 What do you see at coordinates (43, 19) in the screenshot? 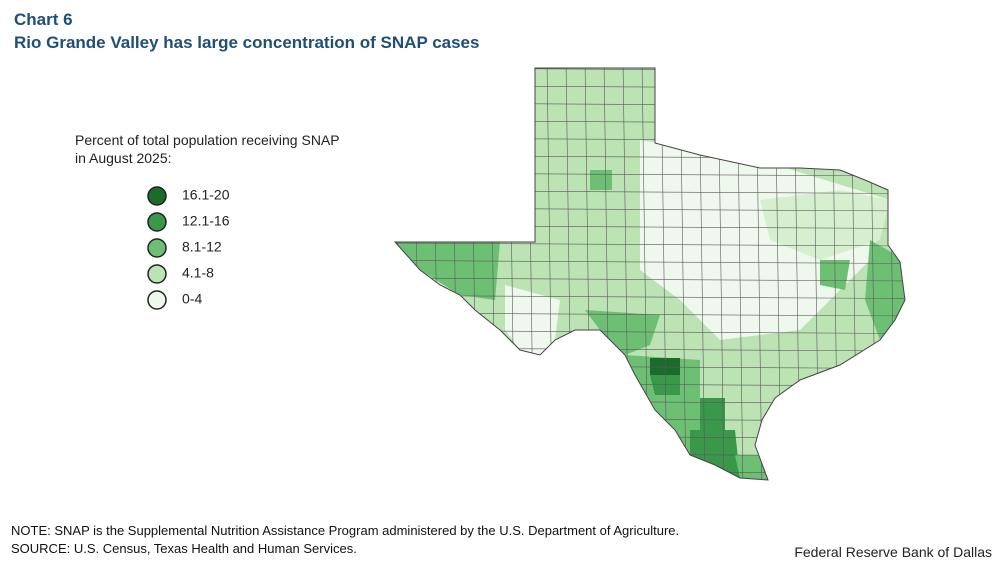
I see `chart-label: Chart 6` at bounding box center [43, 19].